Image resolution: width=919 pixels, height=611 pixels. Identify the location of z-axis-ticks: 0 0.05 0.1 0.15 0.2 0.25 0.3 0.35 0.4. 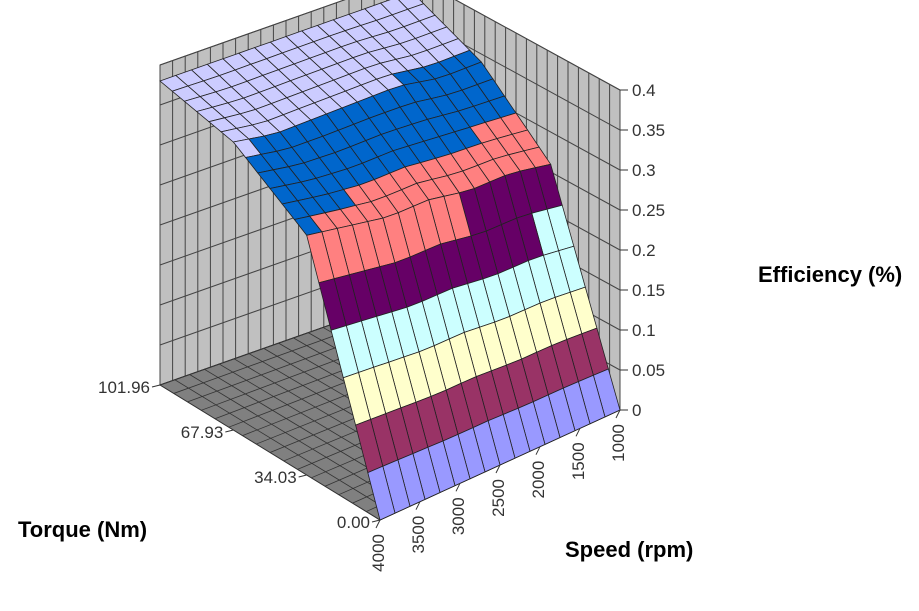
(642, 250).